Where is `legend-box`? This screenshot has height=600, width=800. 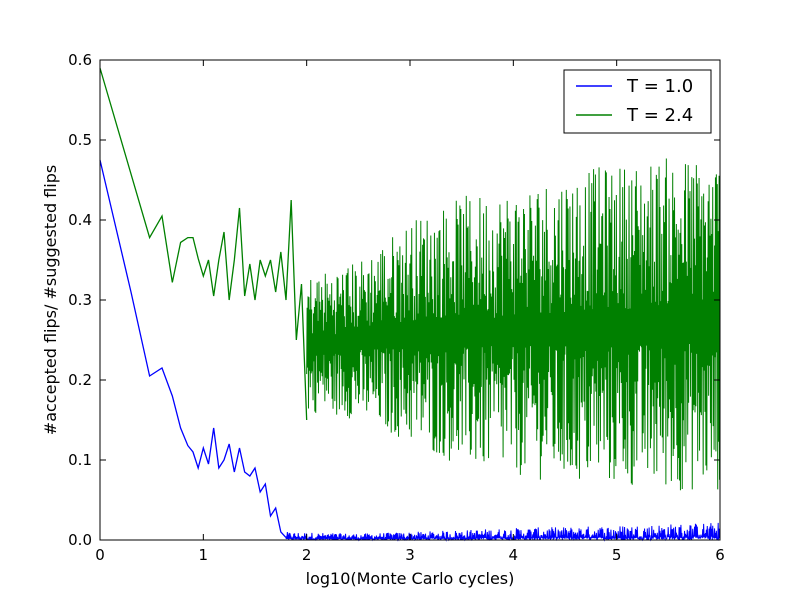 legend-box is located at coordinates (637, 101).